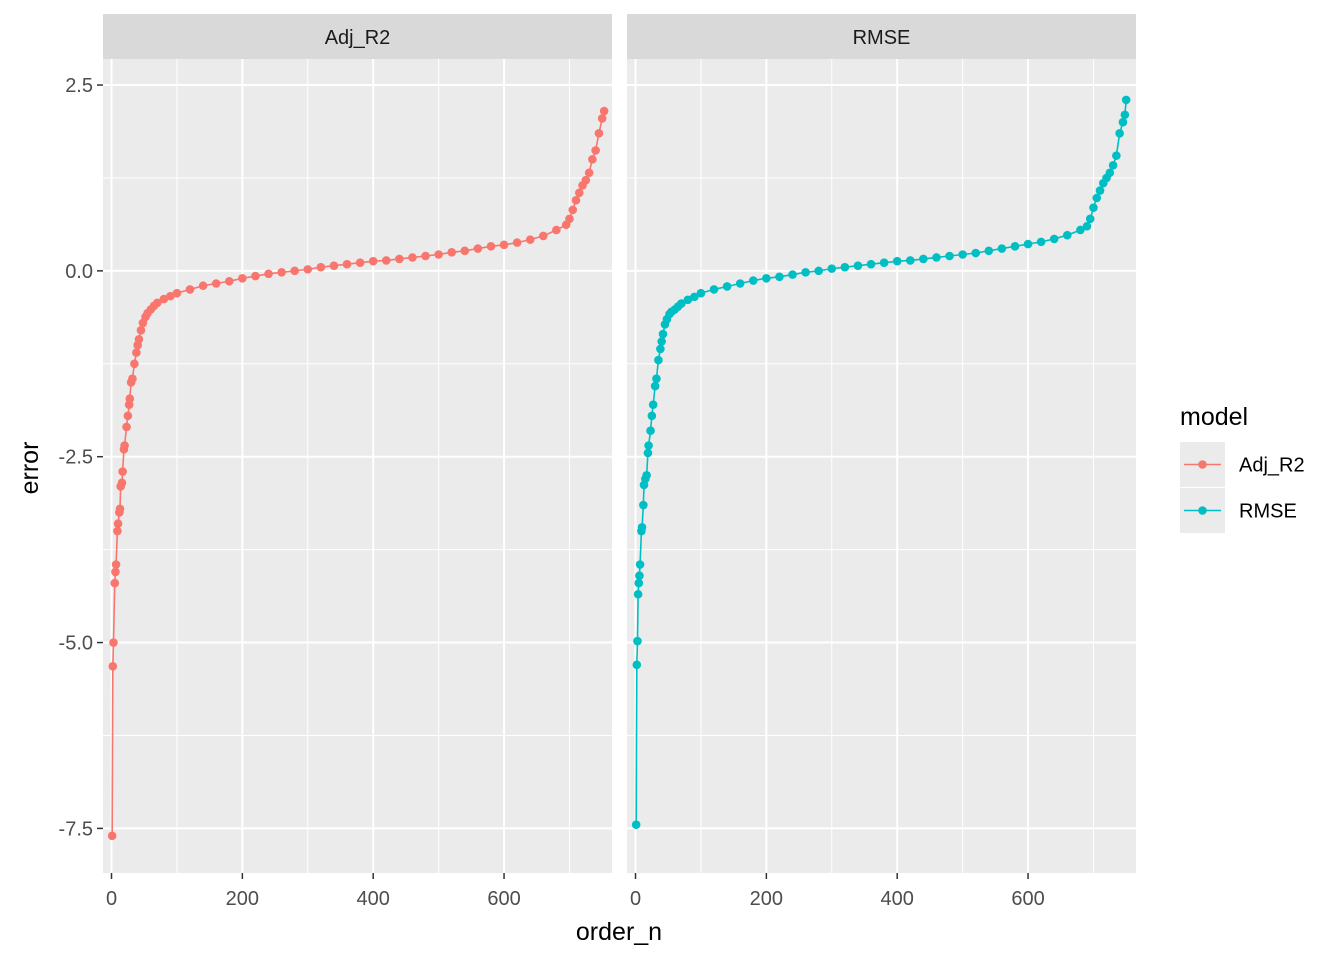 The image size is (1344, 960). I want to click on legend-entry-adj-r2: Adj_R2, so click(1242, 464).